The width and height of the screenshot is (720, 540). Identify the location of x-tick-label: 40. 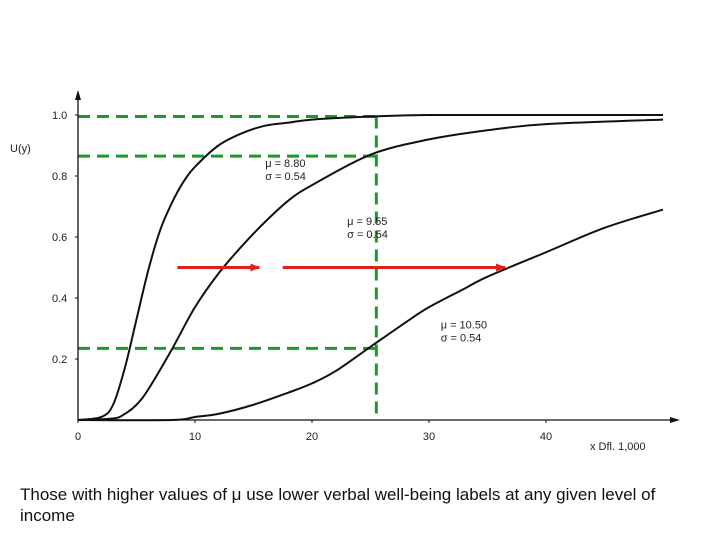
(546, 437).